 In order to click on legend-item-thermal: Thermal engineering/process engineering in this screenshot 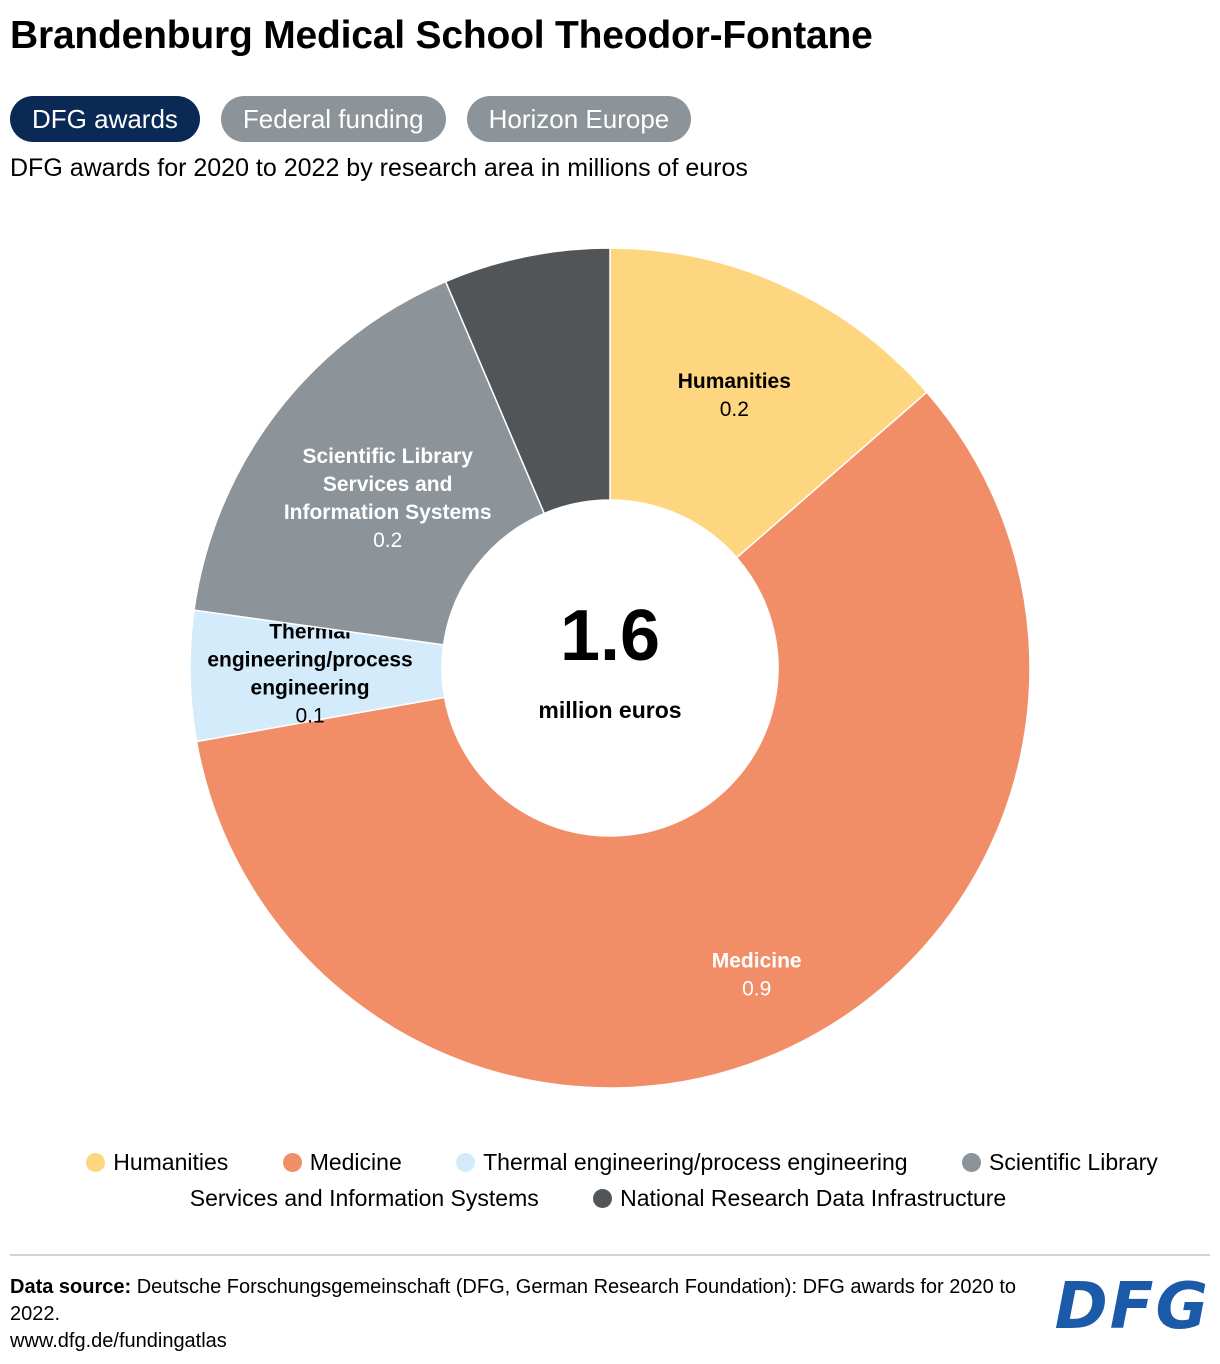, I will do `click(682, 1162)`.